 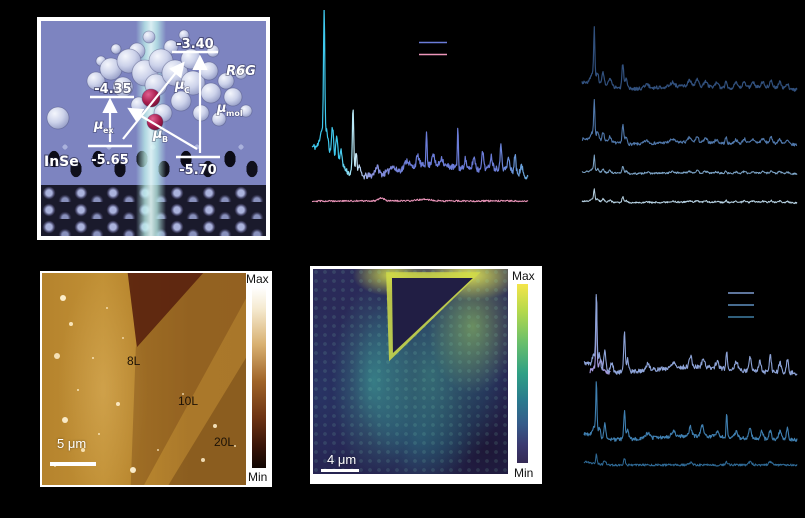 I want to click on crimson-atom, so click(x=151, y=98).